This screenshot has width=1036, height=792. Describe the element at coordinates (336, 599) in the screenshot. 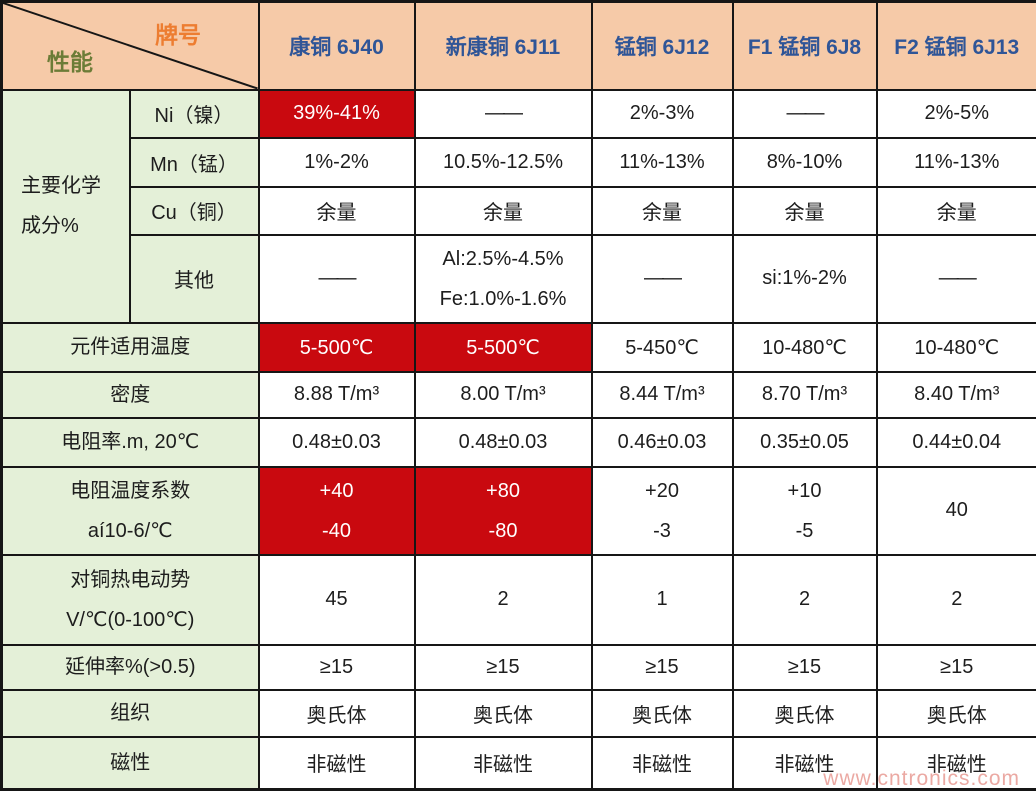

I see `value-cell: 45` at that location.